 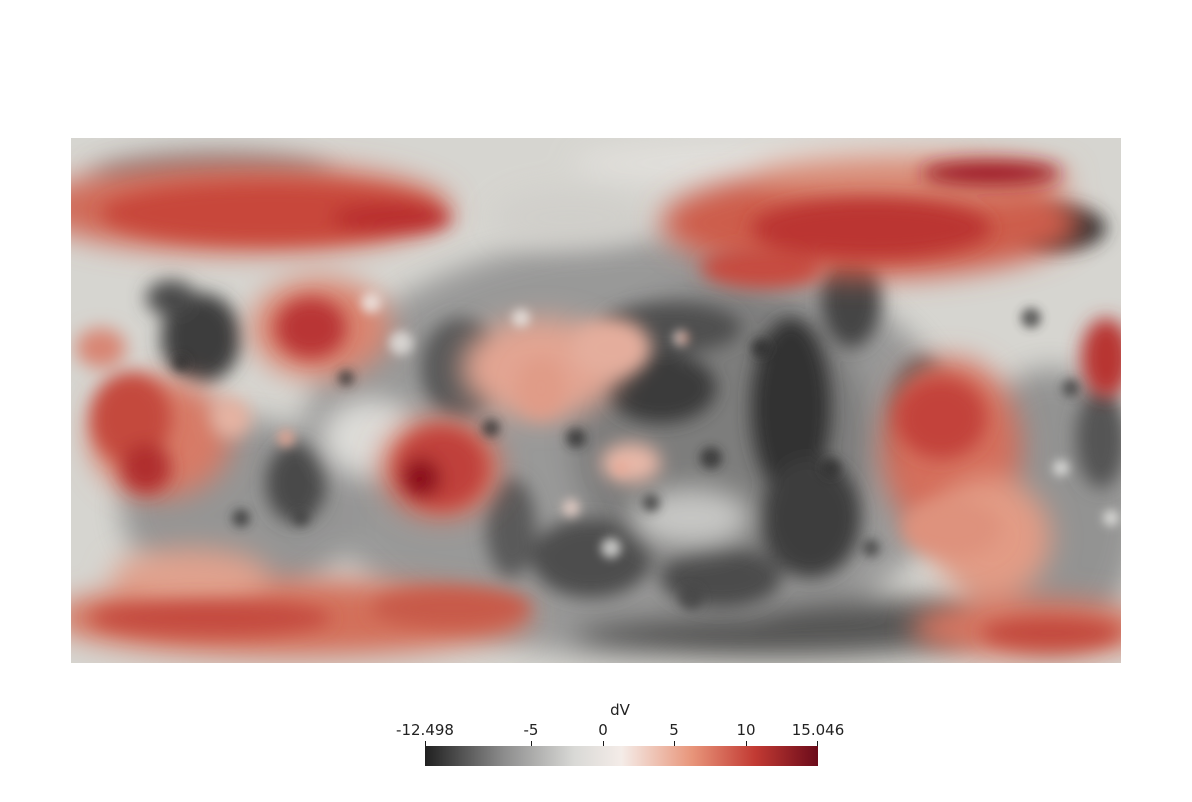 I want to click on colorbar-title: dV, so click(x=620, y=710).